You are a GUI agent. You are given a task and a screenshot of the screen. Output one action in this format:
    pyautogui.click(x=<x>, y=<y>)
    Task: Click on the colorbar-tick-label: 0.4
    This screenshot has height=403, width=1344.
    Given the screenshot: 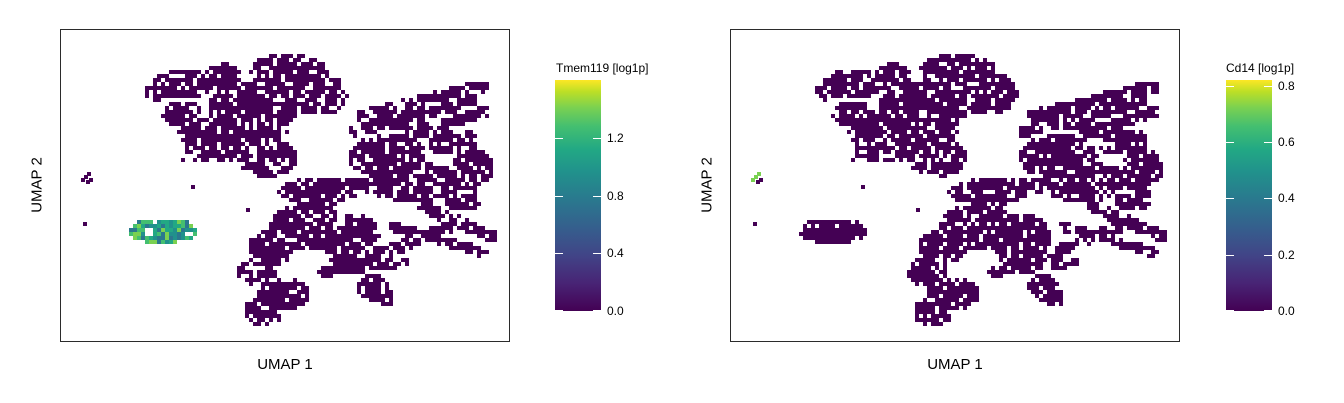 What is the action you would take?
    pyautogui.click(x=615, y=253)
    